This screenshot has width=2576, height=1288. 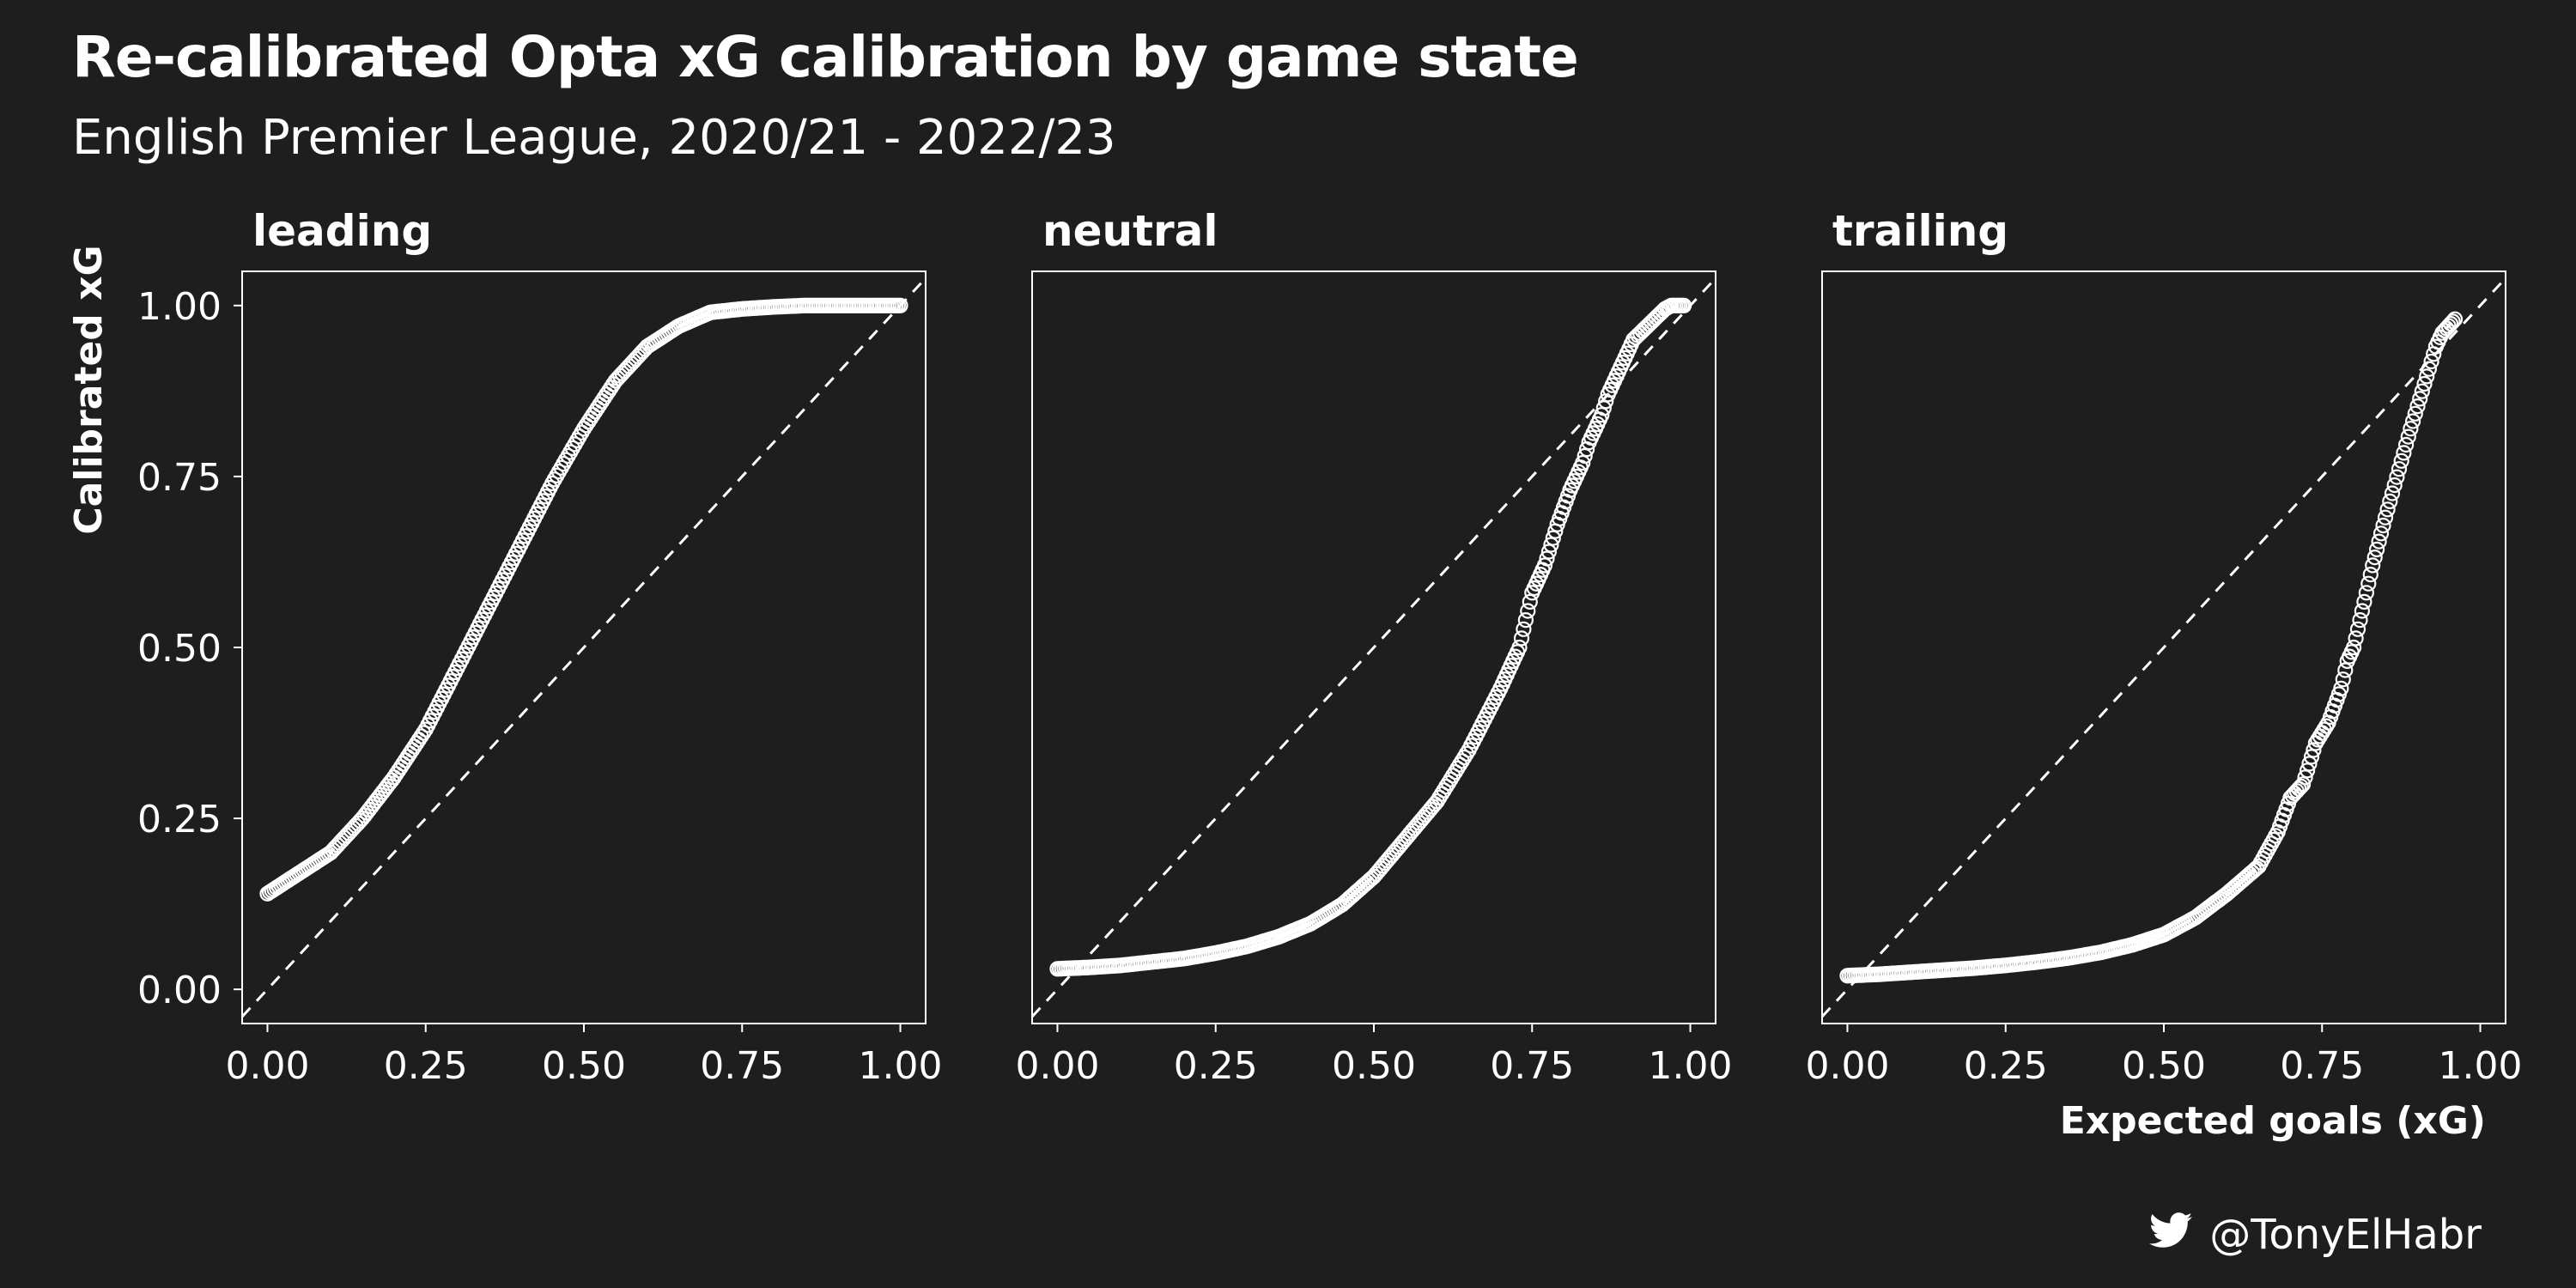 I want to click on y-tick-label: 0.25, so click(x=180, y=819).